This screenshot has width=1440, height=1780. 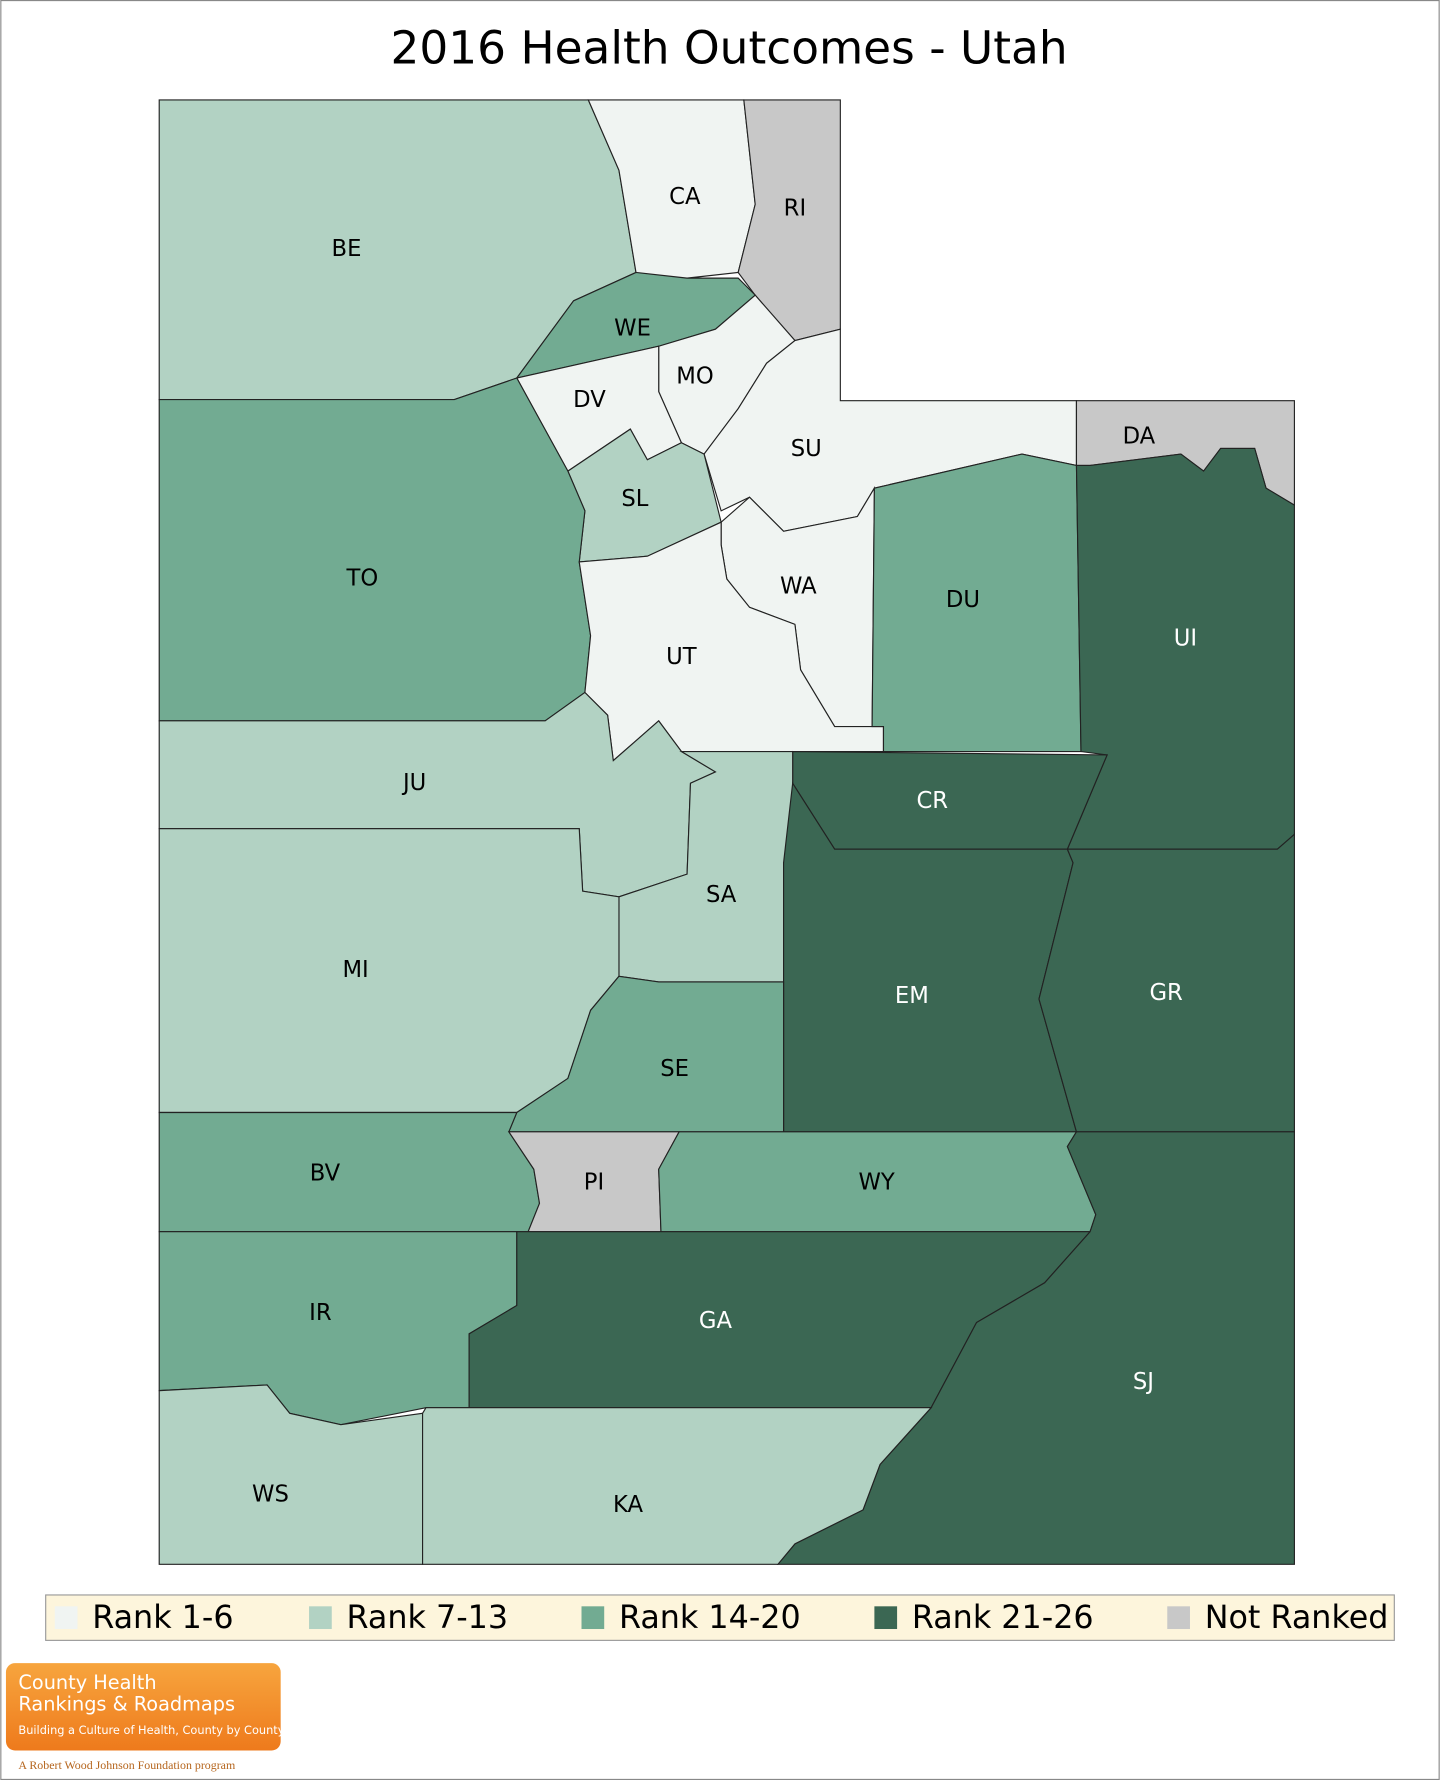 What do you see at coordinates (681, 657) in the screenshot?
I see `county-label: UT` at bounding box center [681, 657].